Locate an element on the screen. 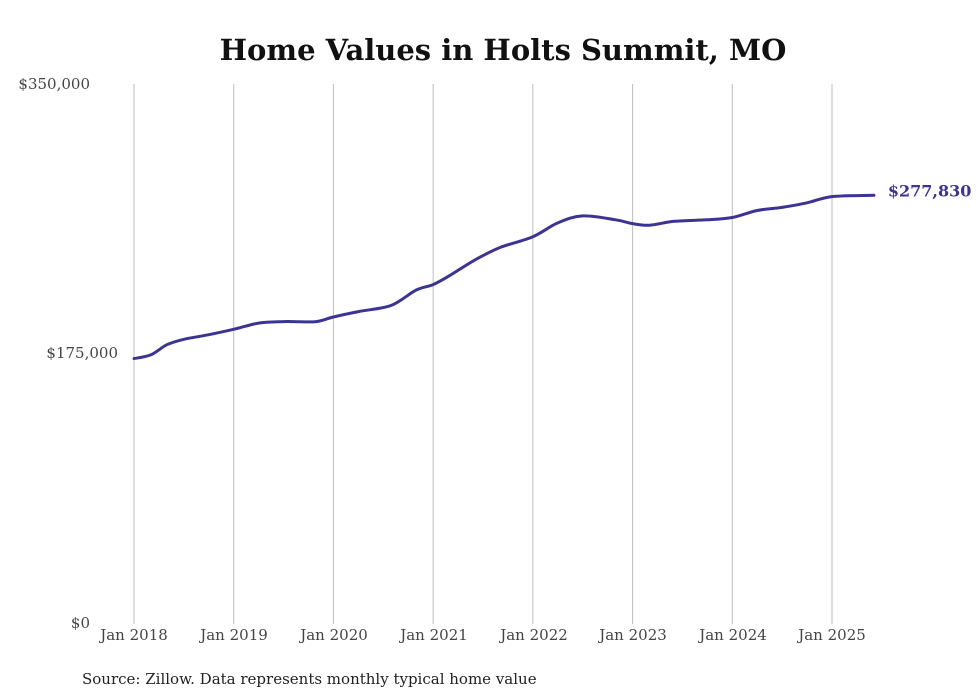 Image resolution: width=980 pixels, height=699 pixels. x-tick-label: Jan 2020 is located at coordinates (333, 635).